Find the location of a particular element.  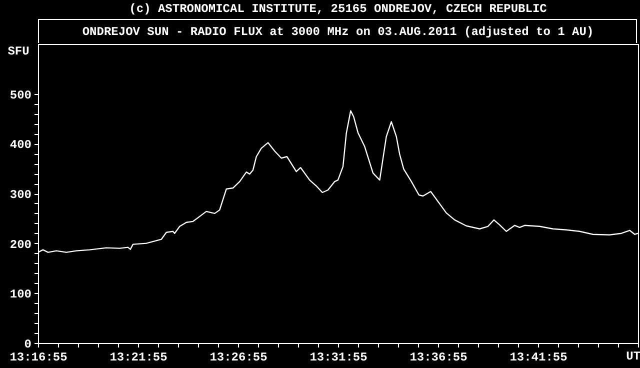

y-tick-label: 400 is located at coordinates (21, 145).